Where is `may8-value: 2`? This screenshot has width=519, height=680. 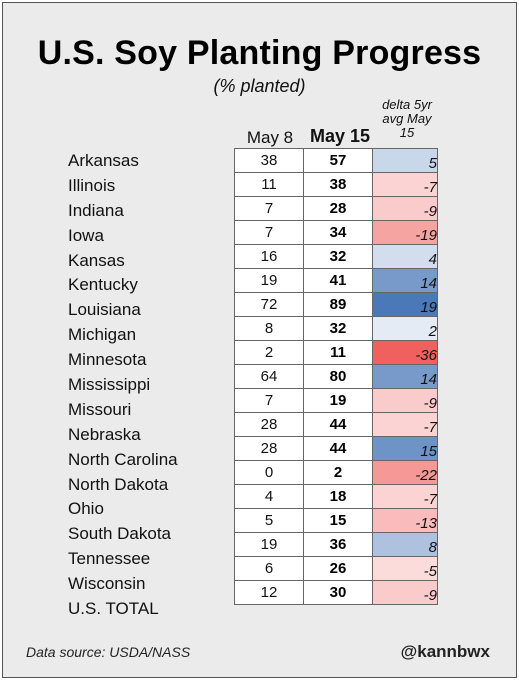
may8-value: 2 is located at coordinates (269, 352).